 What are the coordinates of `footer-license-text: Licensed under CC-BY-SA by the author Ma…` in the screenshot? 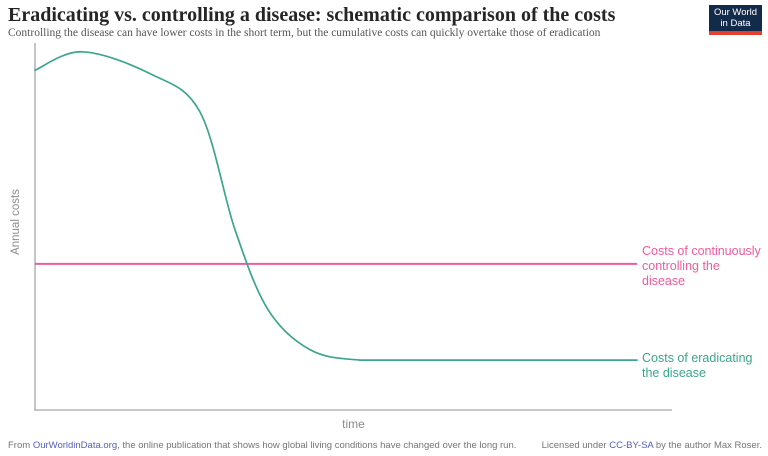 It's located at (652, 445).